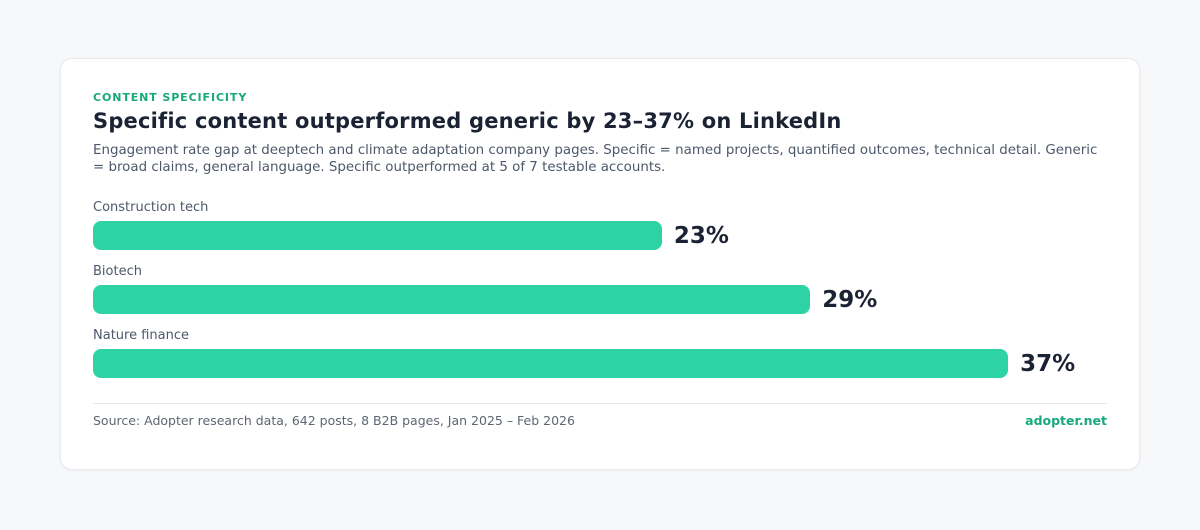 This screenshot has height=530, width=1200. What do you see at coordinates (170, 97) in the screenshot?
I see `eyebrow-label: CONTENT SPECIFICITY` at bounding box center [170, 97].